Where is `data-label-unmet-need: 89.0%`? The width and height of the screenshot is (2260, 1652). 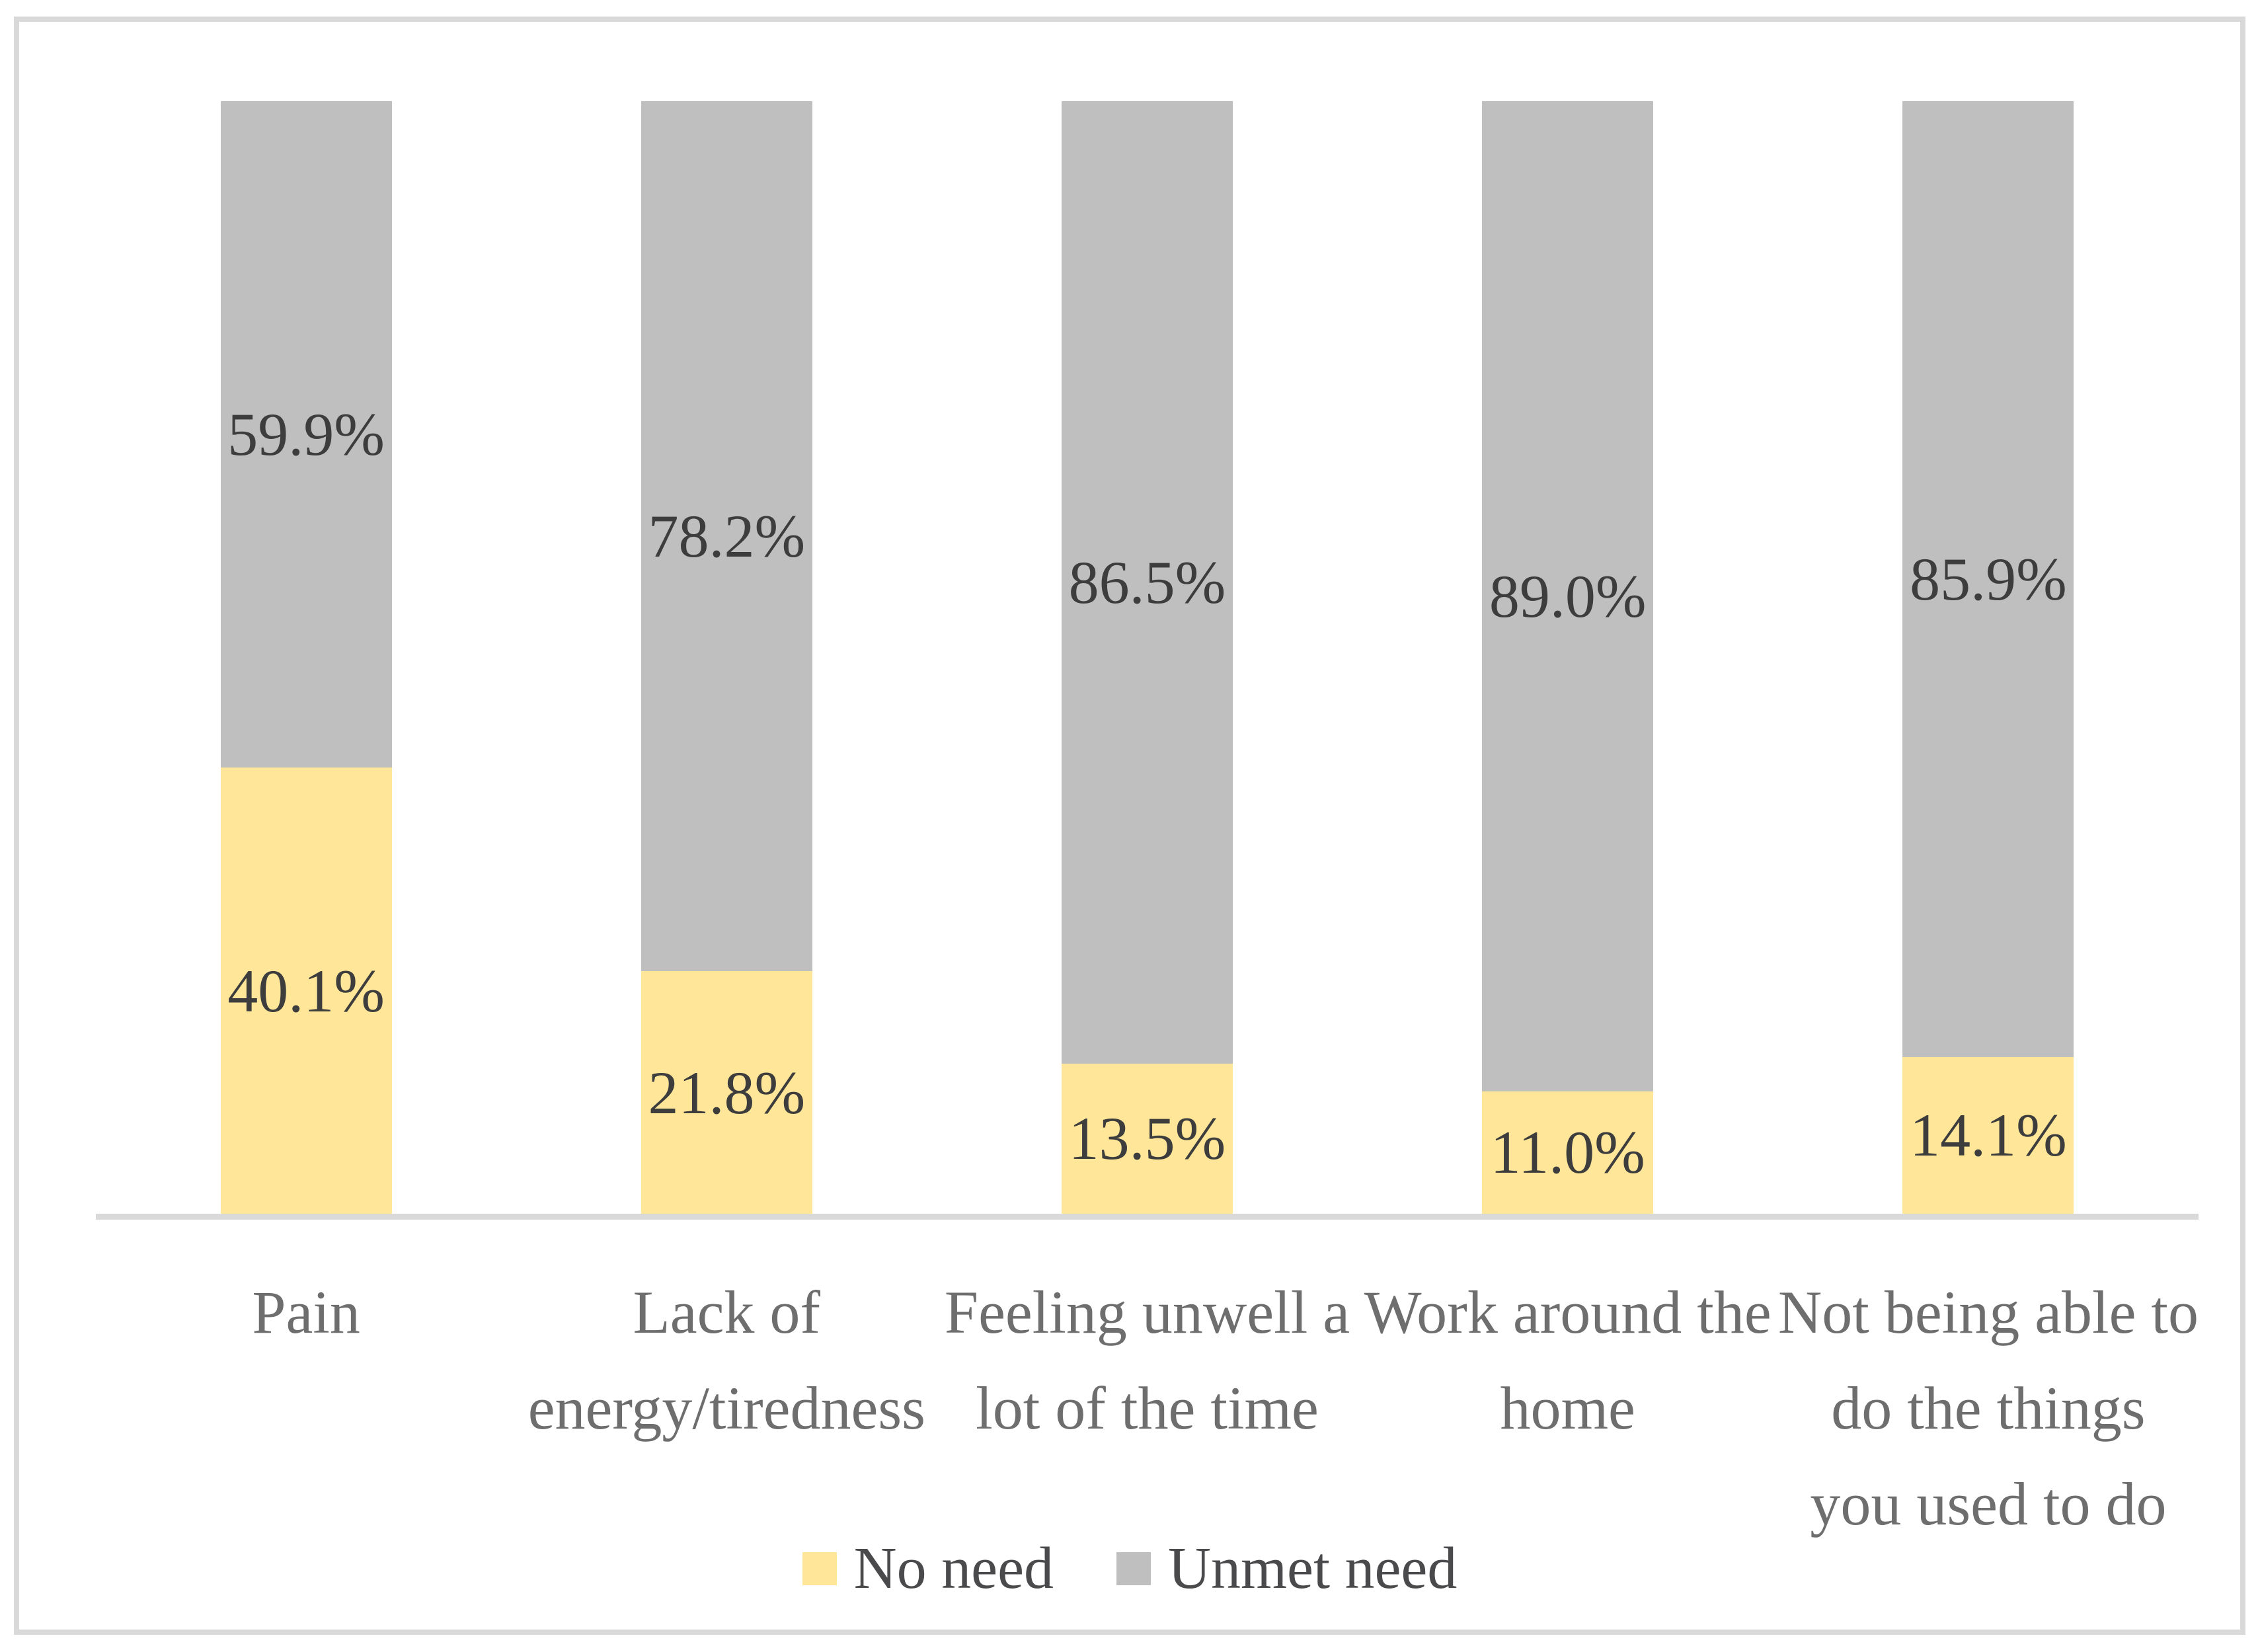
data-label-unmet-need: 89.0% is located at coordinates (1568, 596).